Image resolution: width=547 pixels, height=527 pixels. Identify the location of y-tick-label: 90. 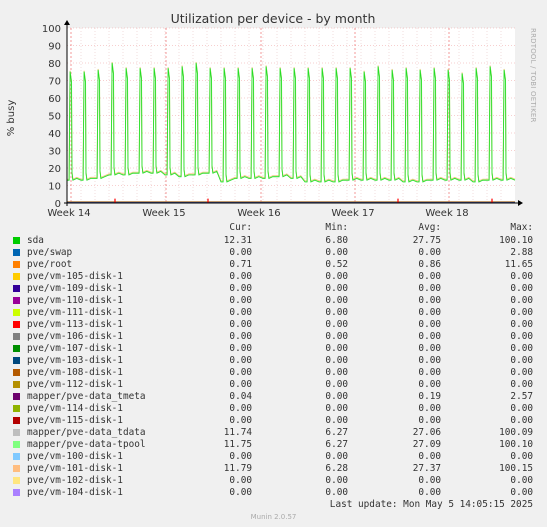
(54, 47).